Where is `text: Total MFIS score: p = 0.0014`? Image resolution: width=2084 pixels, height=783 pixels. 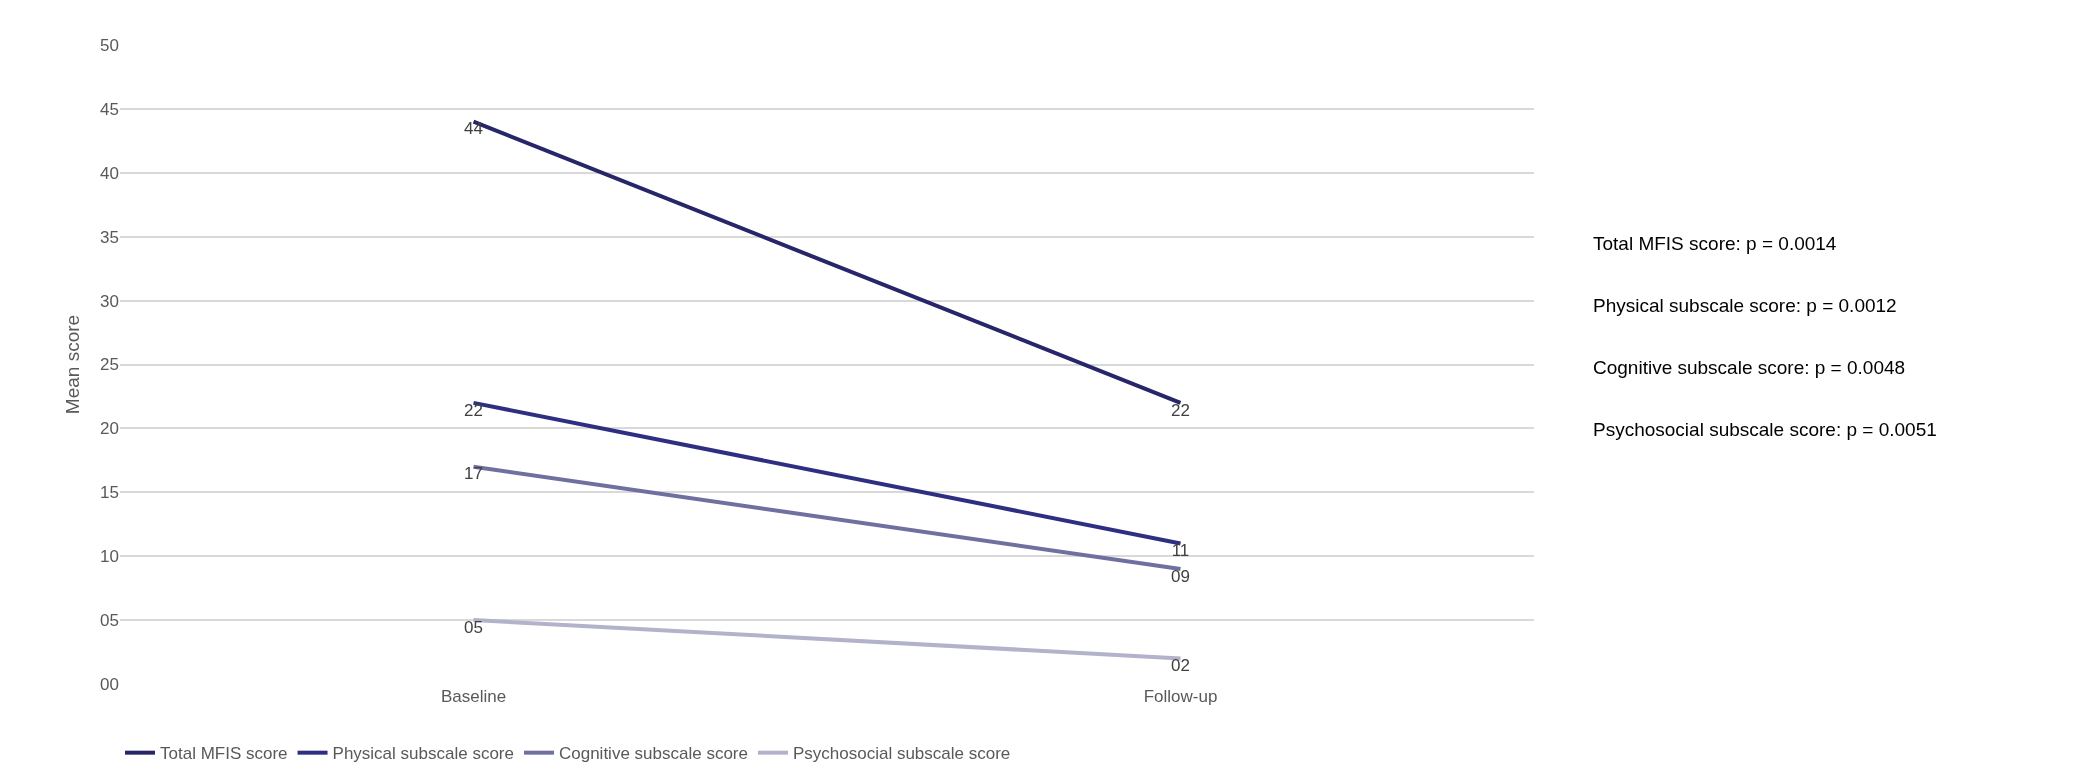
text: Total MFIS score: p = 0.0014 is located at coordinates (1715, 243).